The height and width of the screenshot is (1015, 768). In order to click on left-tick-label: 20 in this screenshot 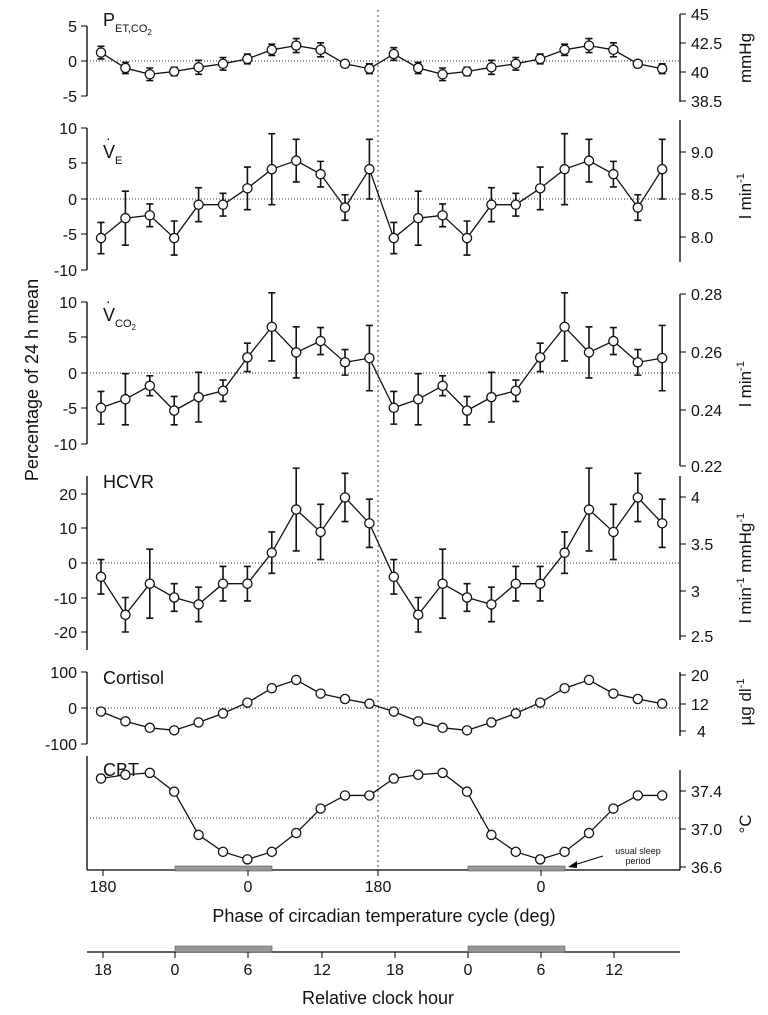, I will do `click(68, 495)`.